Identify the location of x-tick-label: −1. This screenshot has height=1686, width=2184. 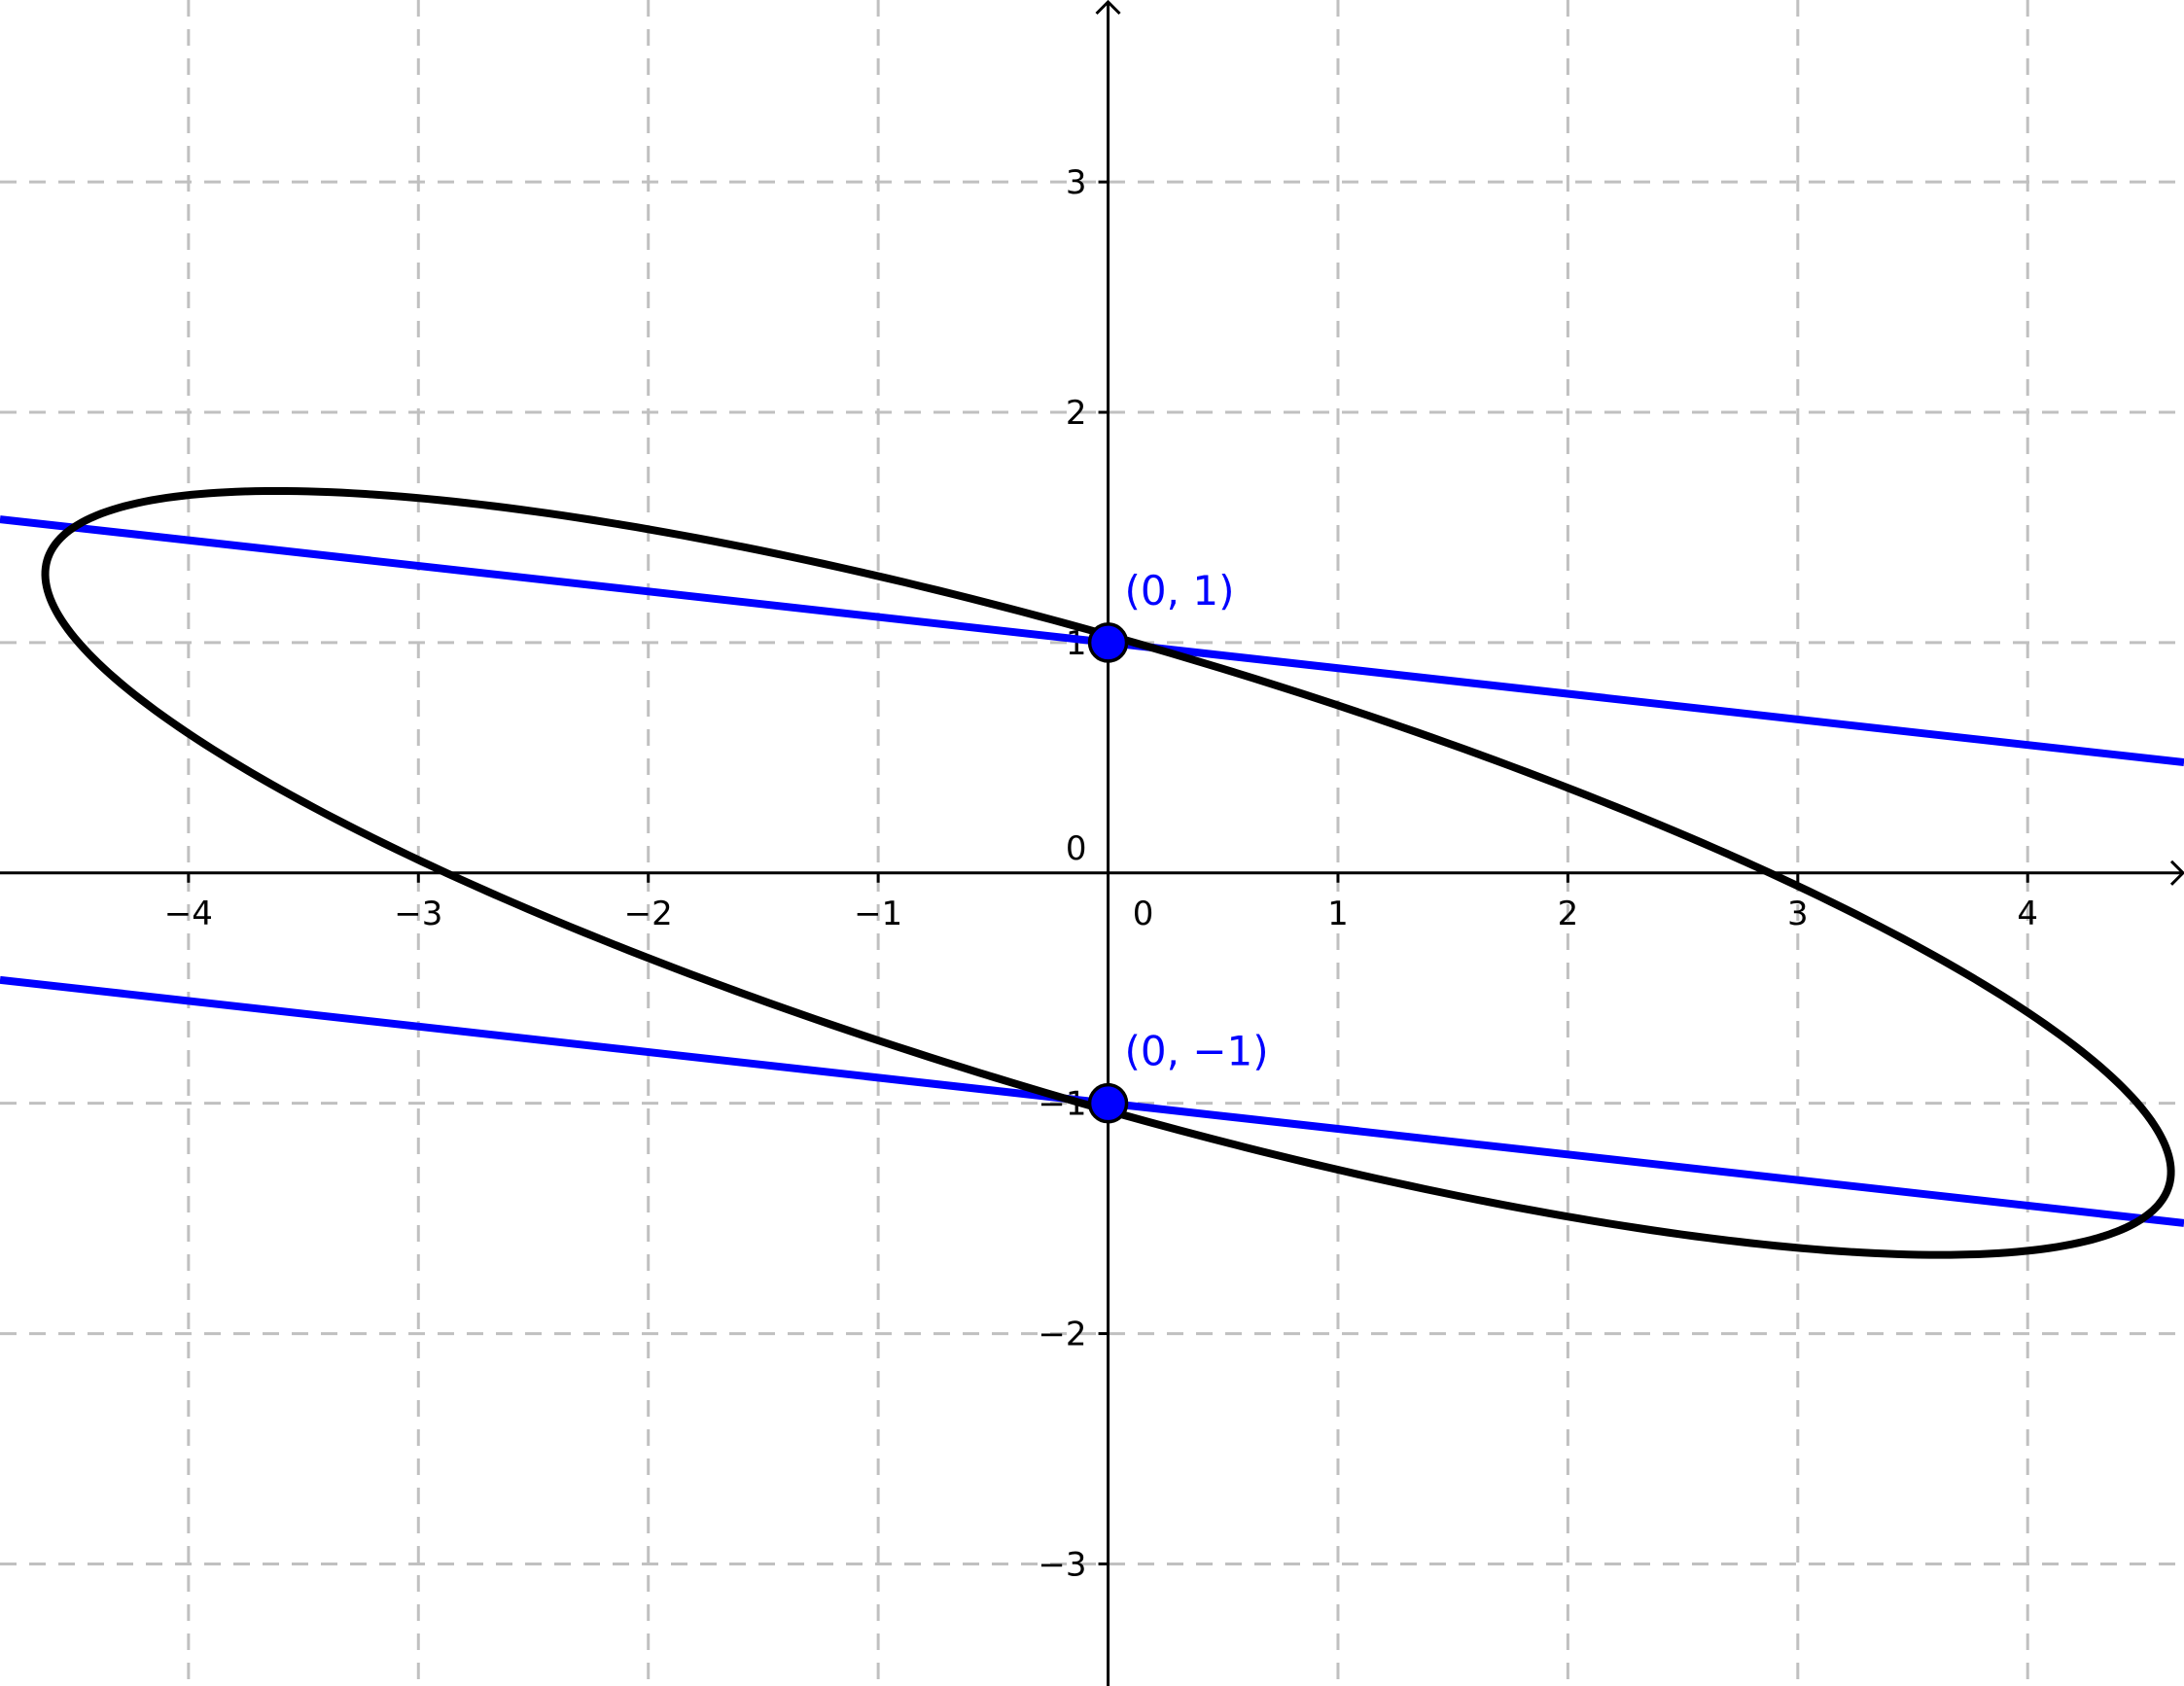
(878, 914).